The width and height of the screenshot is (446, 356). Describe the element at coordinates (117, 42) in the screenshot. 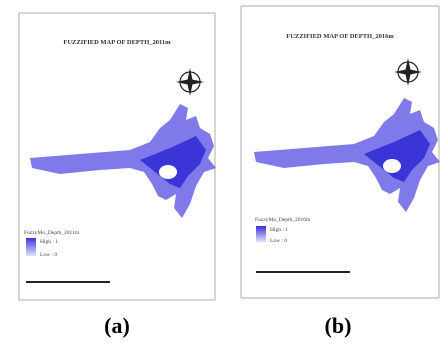

I see `map-title: FUZZIFIED MAP OF DEPTH_2011m` at that location.